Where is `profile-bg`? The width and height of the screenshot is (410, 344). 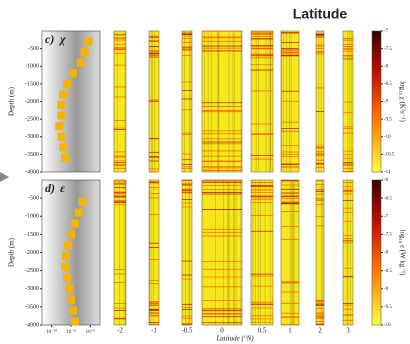 profile-bg is located at coordinates (71, 101).